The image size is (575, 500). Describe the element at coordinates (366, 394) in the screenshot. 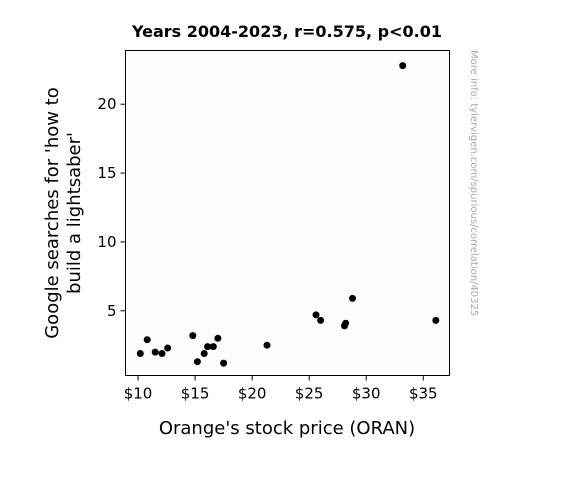

I see `x-tick-label: $30` at that location.